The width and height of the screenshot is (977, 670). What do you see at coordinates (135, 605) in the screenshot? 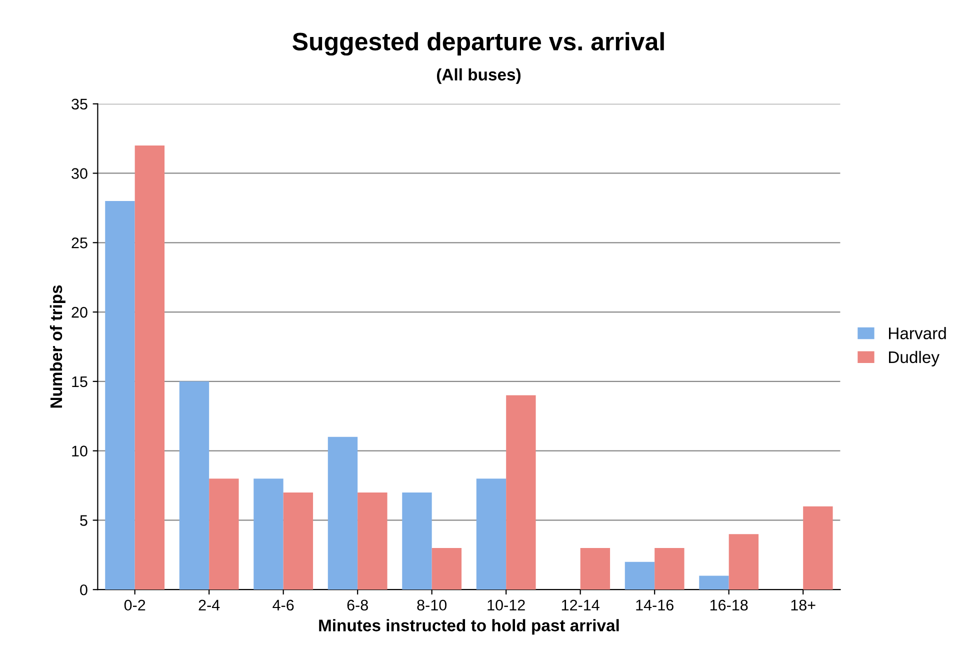
I see `x-tick-label: 0-2` at bounding box center [135, 605].